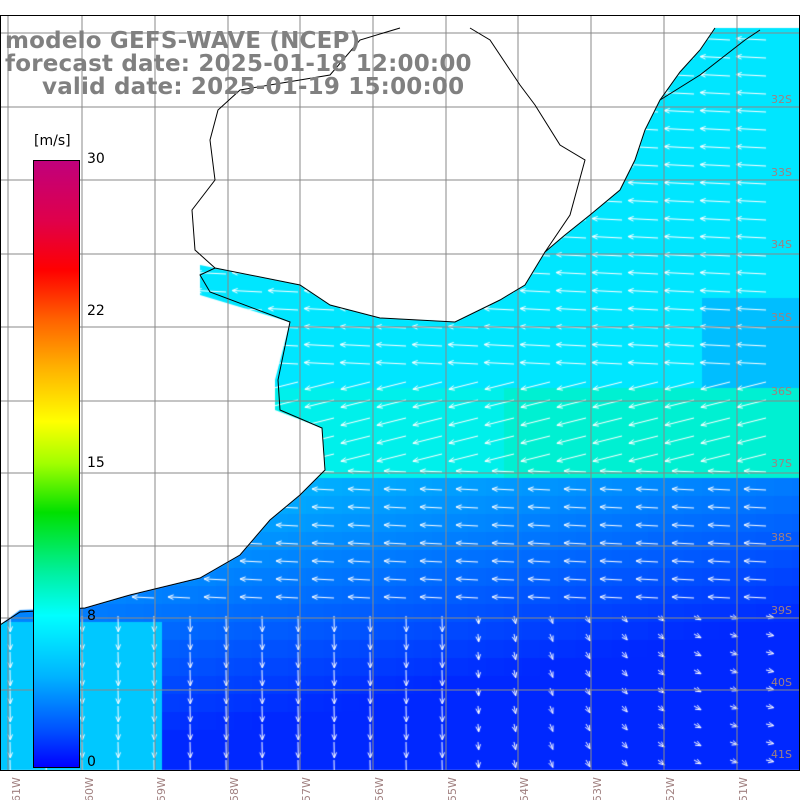  I want to click on lon-label: 57W, so click(306, 788).